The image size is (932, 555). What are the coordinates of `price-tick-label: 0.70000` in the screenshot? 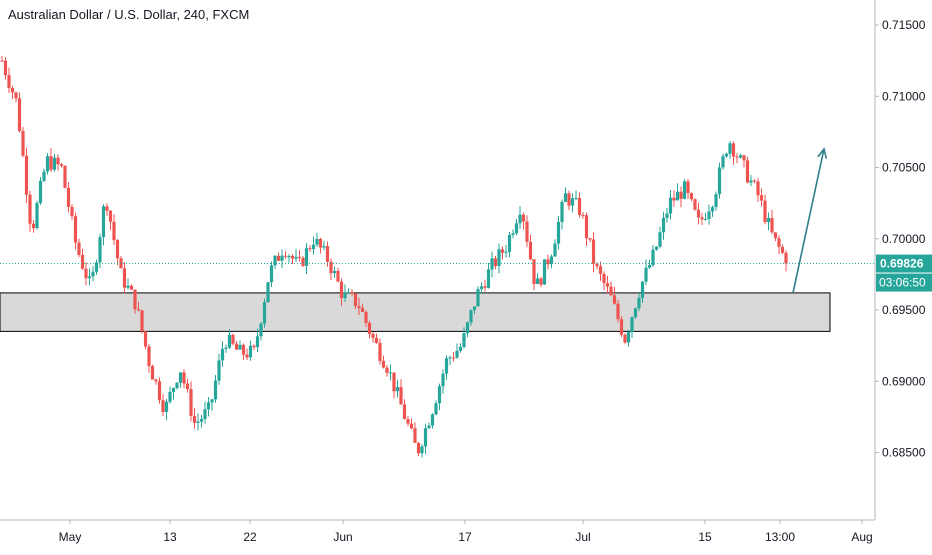 It's located at (904, 239).